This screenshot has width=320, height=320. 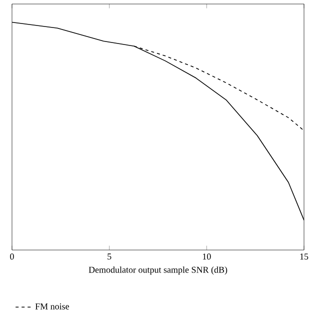 What do you see at coordinates (304, 257) in the screenshot?
I see `x-tick-label: 15` at bounding box center [304, 257].